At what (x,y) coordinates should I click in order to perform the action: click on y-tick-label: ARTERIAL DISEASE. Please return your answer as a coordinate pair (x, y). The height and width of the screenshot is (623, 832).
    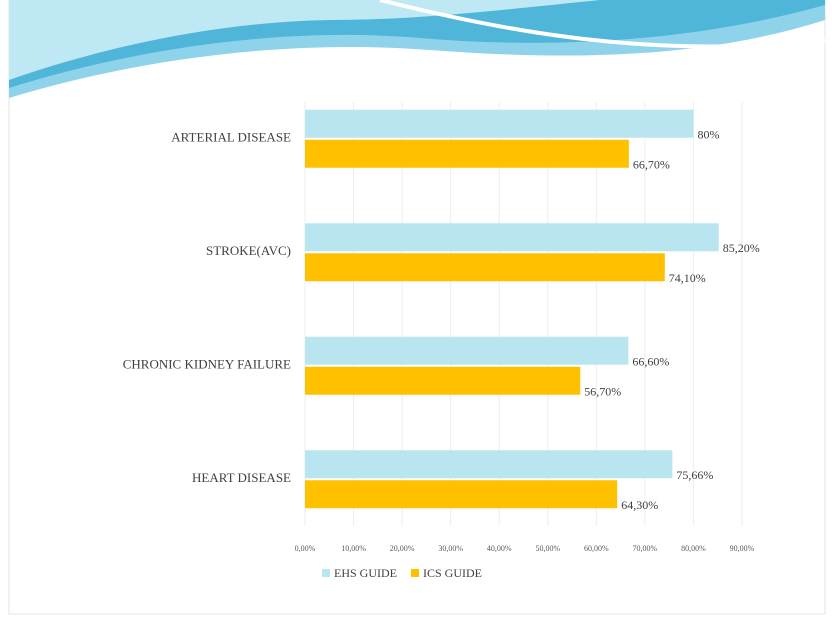
    Looking at the image, I should click on (231, 137).